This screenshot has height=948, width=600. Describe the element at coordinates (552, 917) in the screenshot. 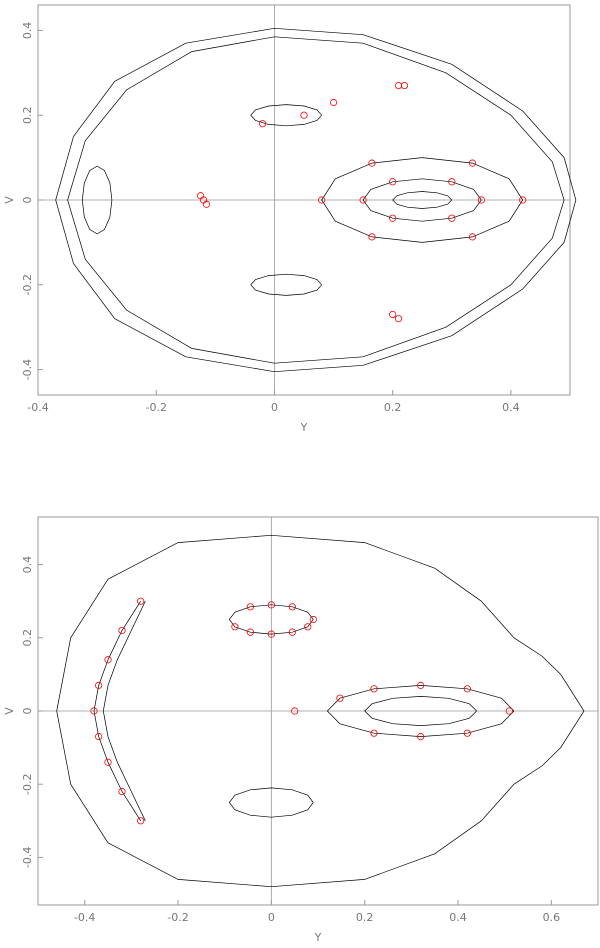

I see `x-tick-label: 0.6` at that location.